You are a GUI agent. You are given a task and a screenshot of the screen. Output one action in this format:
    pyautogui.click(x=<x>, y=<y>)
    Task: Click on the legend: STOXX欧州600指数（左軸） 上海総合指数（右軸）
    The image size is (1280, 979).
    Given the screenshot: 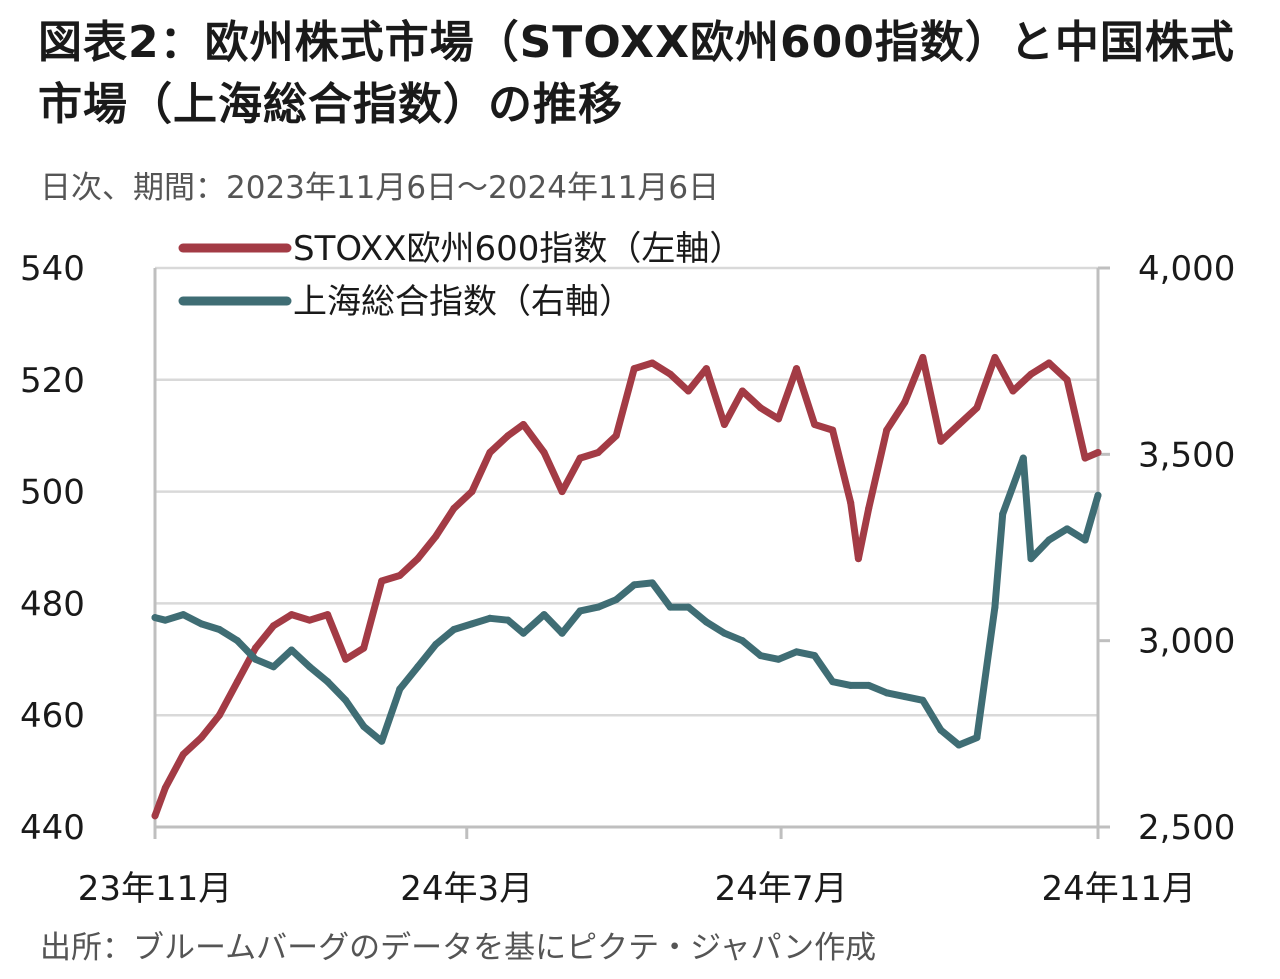 What is the action you would take?
    pyautogui.click(x=460, y=275)
    